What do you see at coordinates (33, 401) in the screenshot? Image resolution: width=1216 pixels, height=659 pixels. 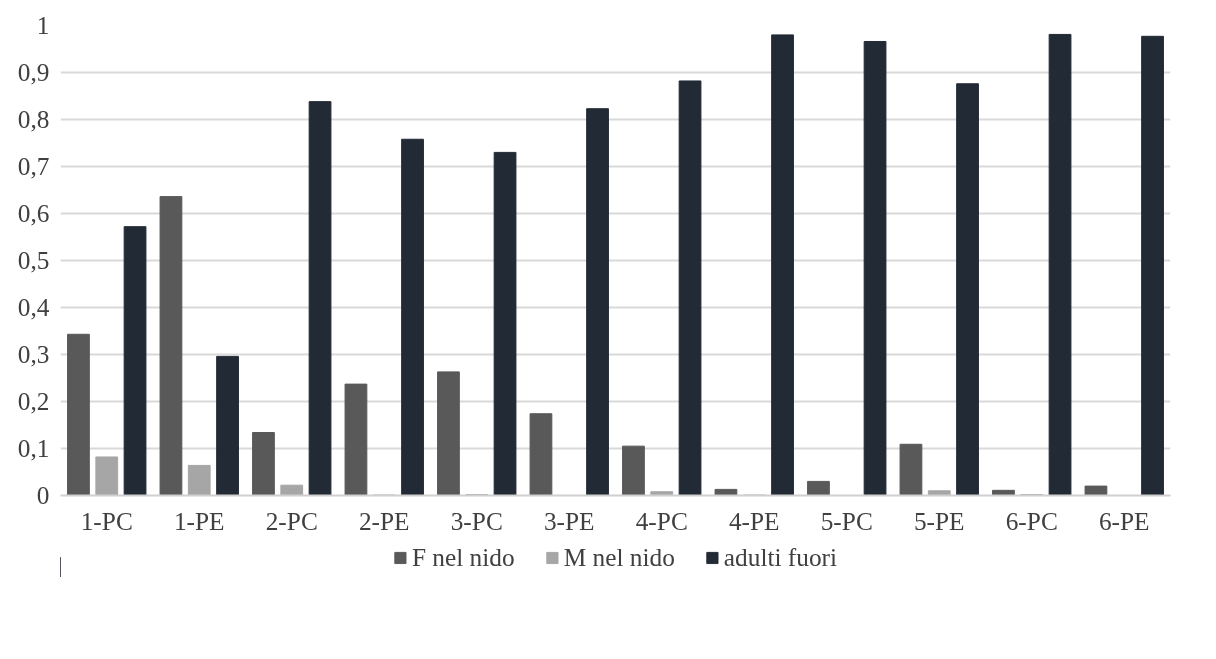 I see `y-tick-label: 0,2` at bounding box center [33, 401].